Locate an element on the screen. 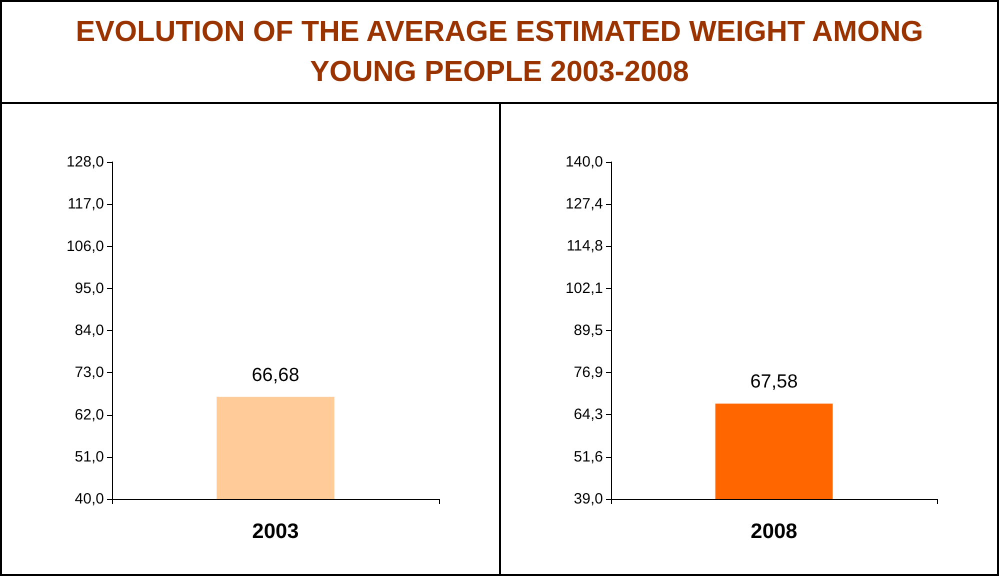 The image size is (999, 576). y-tick-label: 51,0 is located at coordinates (89, 457).